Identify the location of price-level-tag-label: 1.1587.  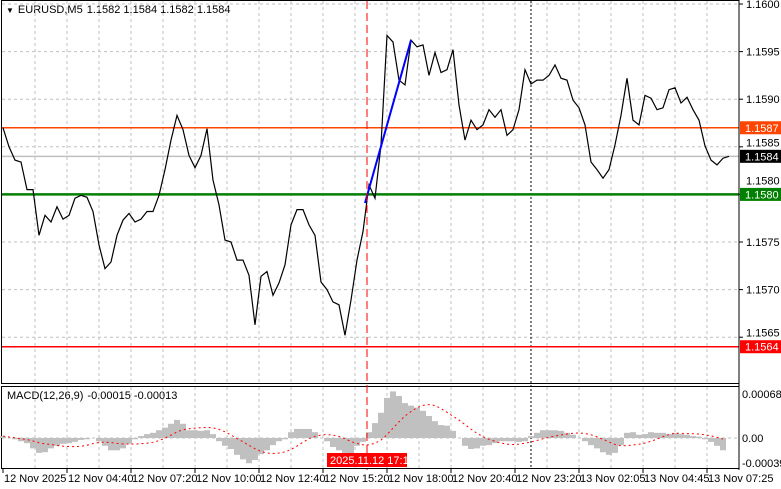
(762, 129).